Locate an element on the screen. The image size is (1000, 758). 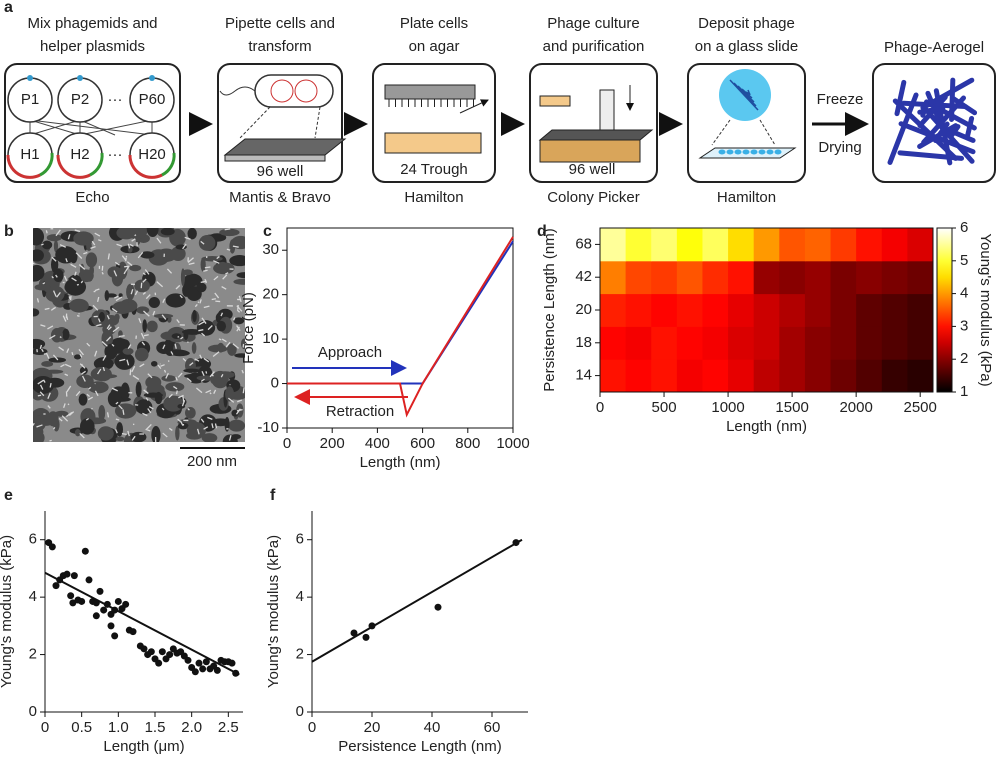
inner-label: 24 Trough is located at coordinates (434, 169).